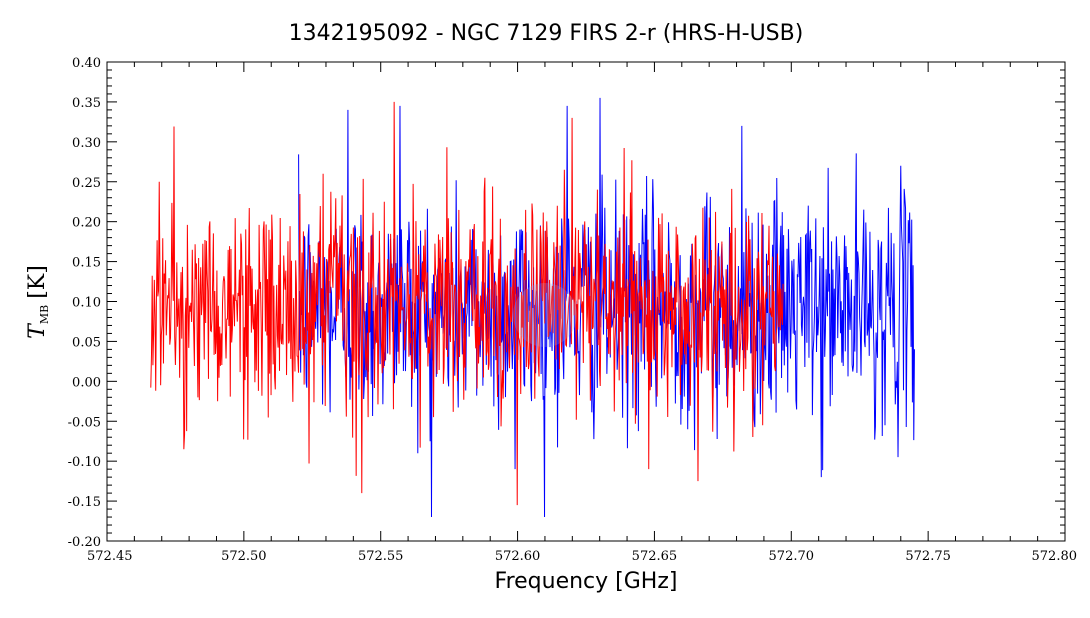  Describe the element at coordinates (86, 223) in the screenshot. I see `y-tick-label: 0.20` at that location.